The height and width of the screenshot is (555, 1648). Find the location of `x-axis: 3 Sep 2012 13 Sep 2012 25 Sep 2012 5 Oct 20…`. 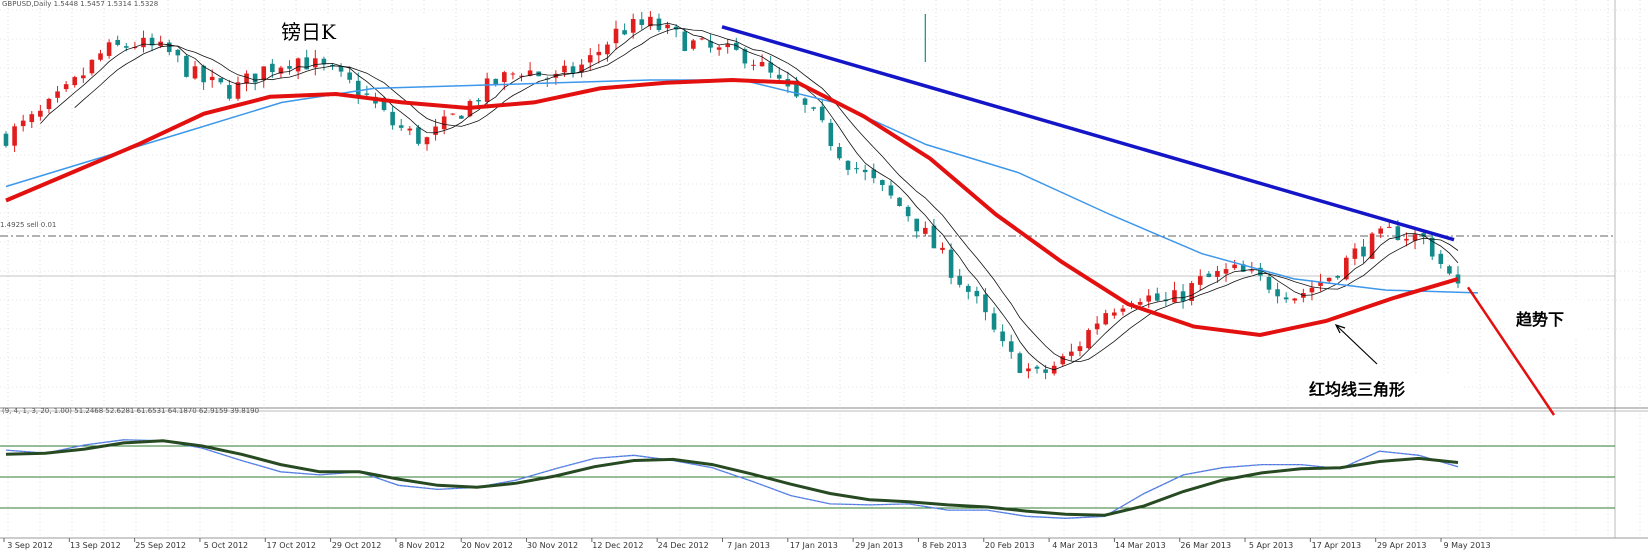

x-axis: 3 Sep 2012 13 Sep 2012 25 Sep 2012 5 Oct 20… is located at coordinates (747, 544).